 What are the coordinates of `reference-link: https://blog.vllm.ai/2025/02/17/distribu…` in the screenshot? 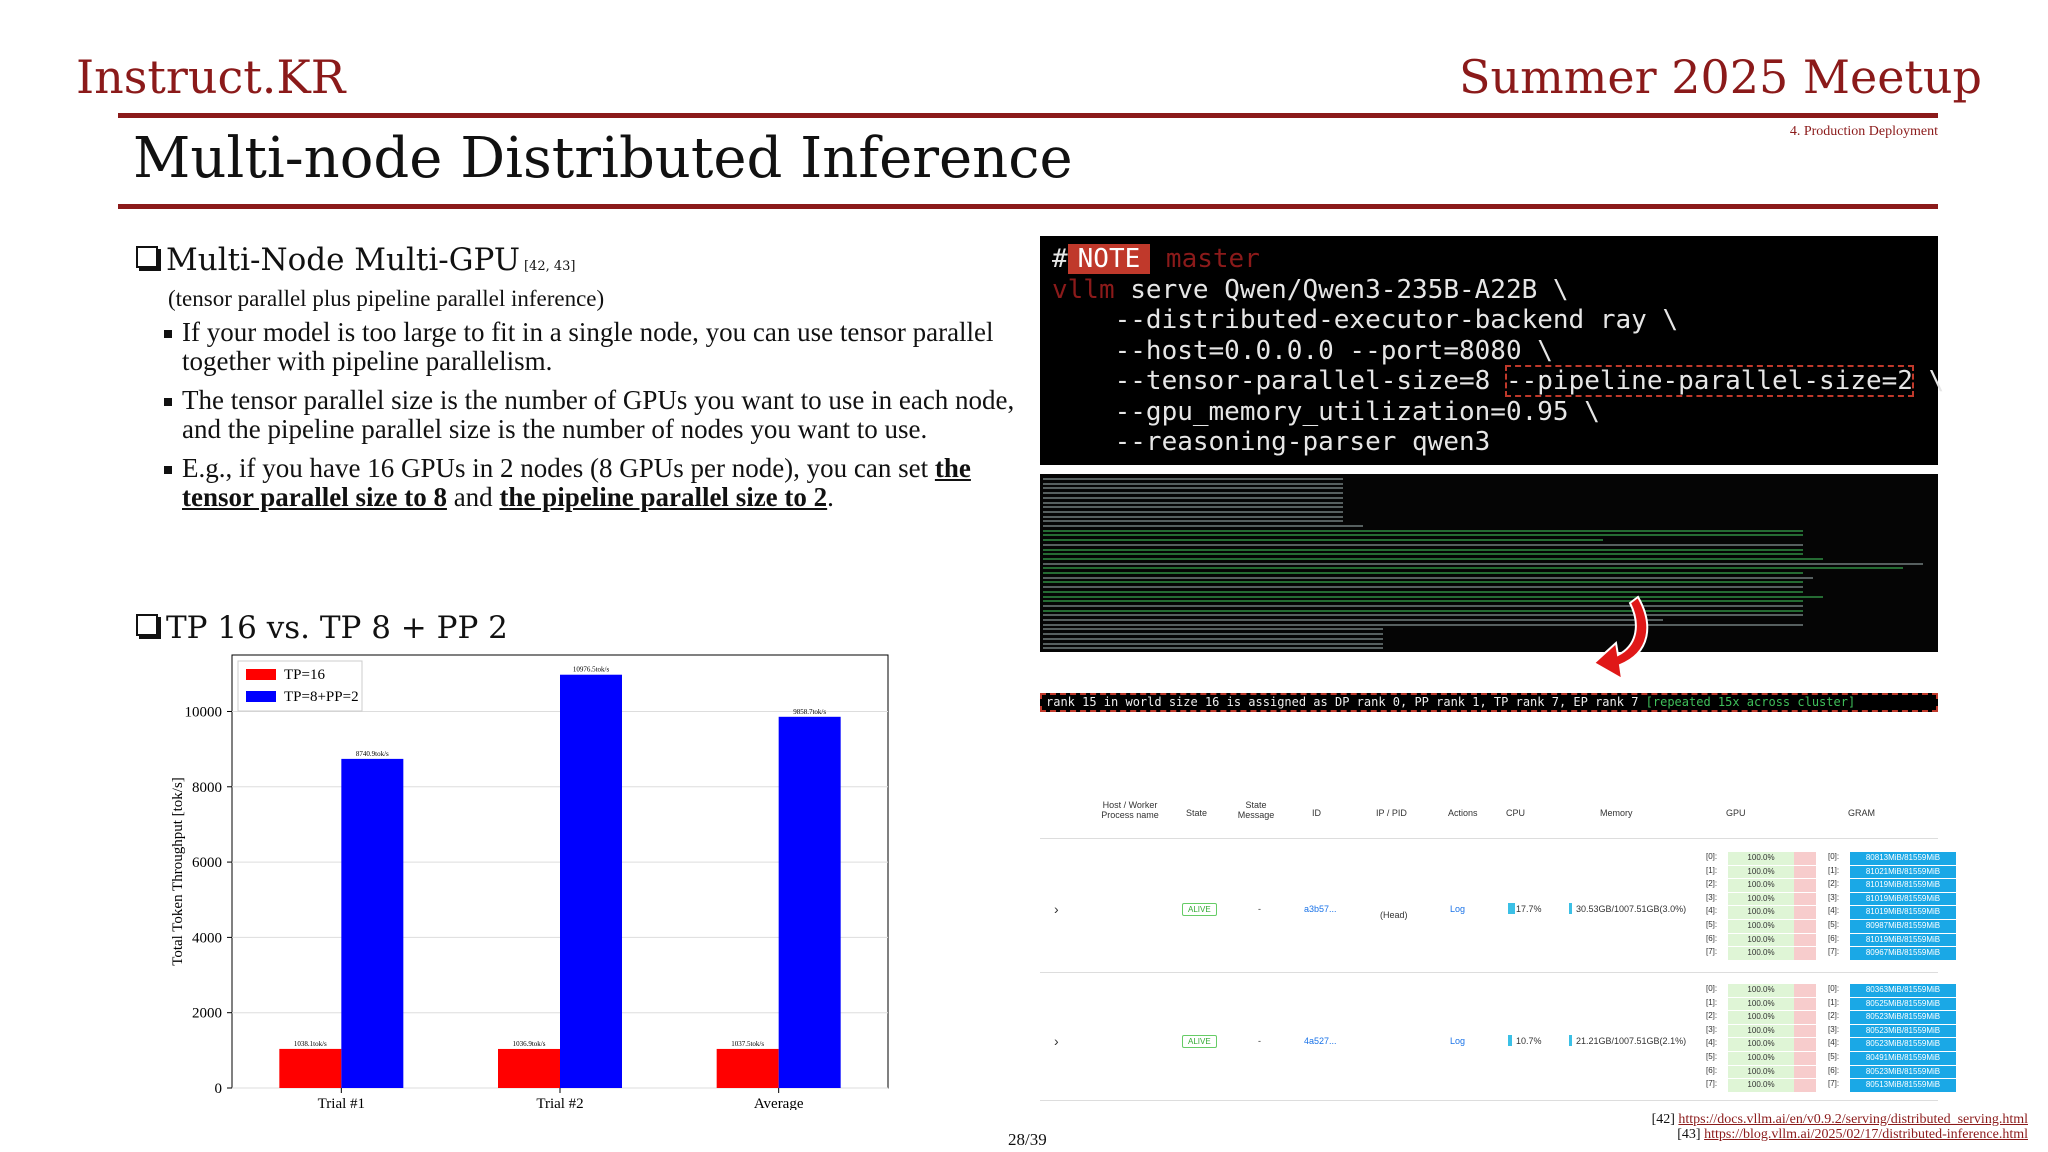 It's located at (1866, 1134).